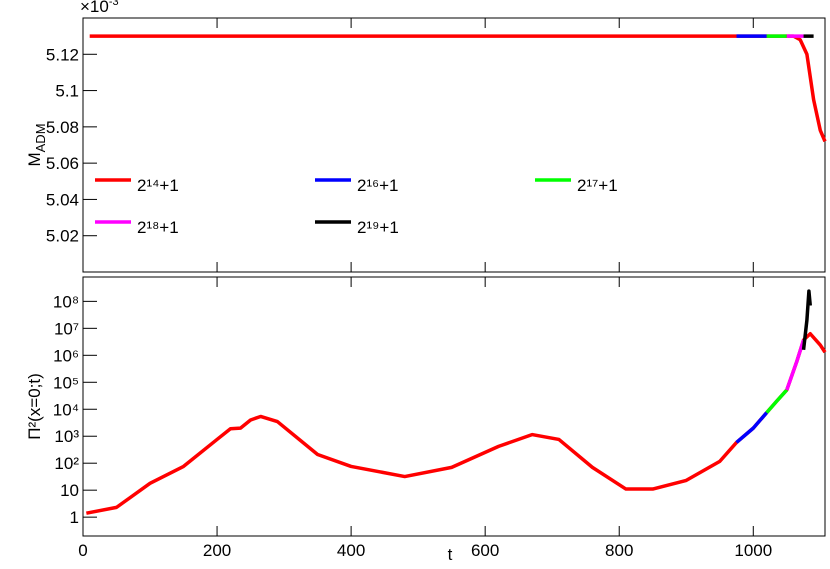 This screenshot has width=830, height=569. I want to click on y-axis-title-main: M, so click(34, 159).